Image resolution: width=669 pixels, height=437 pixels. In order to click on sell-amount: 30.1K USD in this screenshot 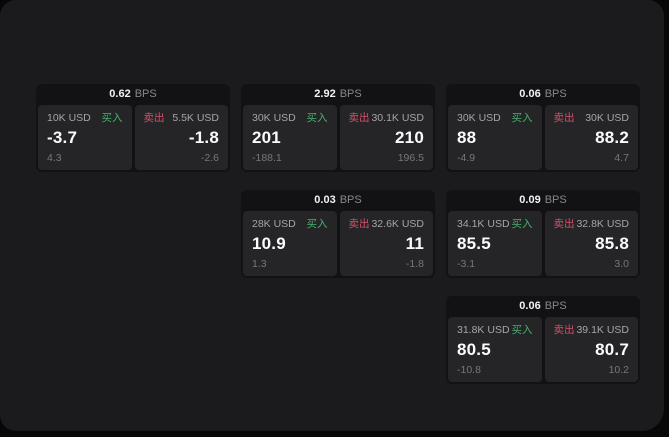, I will do `click(397, 118)`.